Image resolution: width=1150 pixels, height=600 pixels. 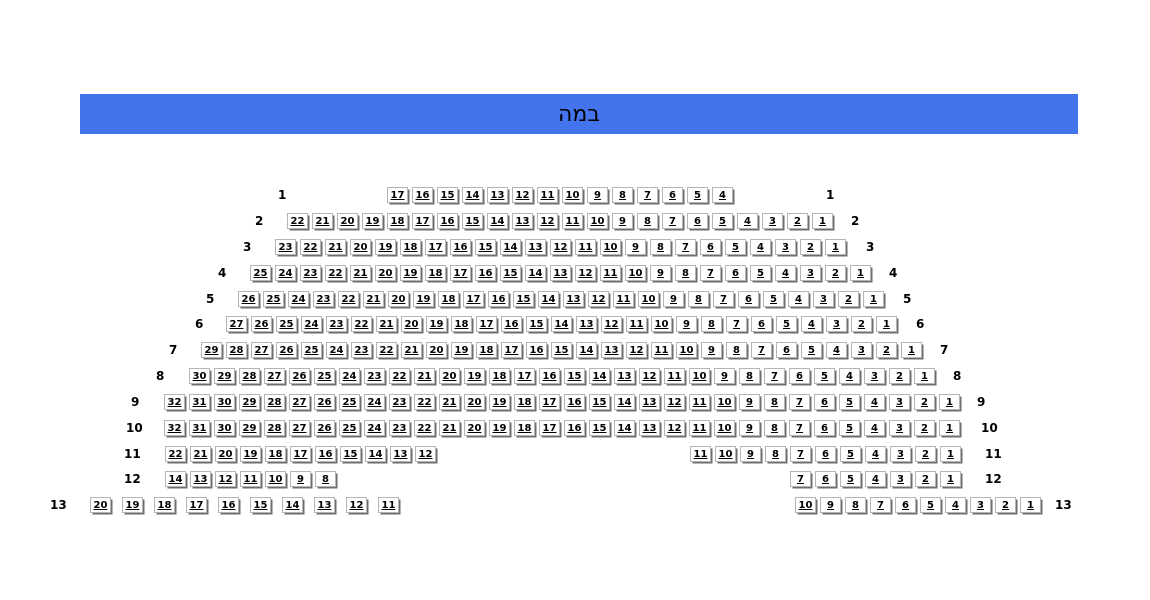 What do you see at coordinates (536, 324) in the screenshot?
I see `seat: 15` at bounding box center [536, 324].